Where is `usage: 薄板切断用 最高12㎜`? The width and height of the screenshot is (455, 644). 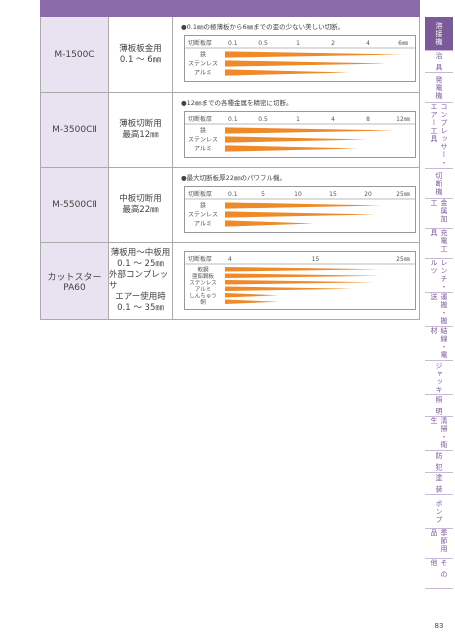 usage: 薄板切断用 最高12㎜ is located at coordinates (141, 130).